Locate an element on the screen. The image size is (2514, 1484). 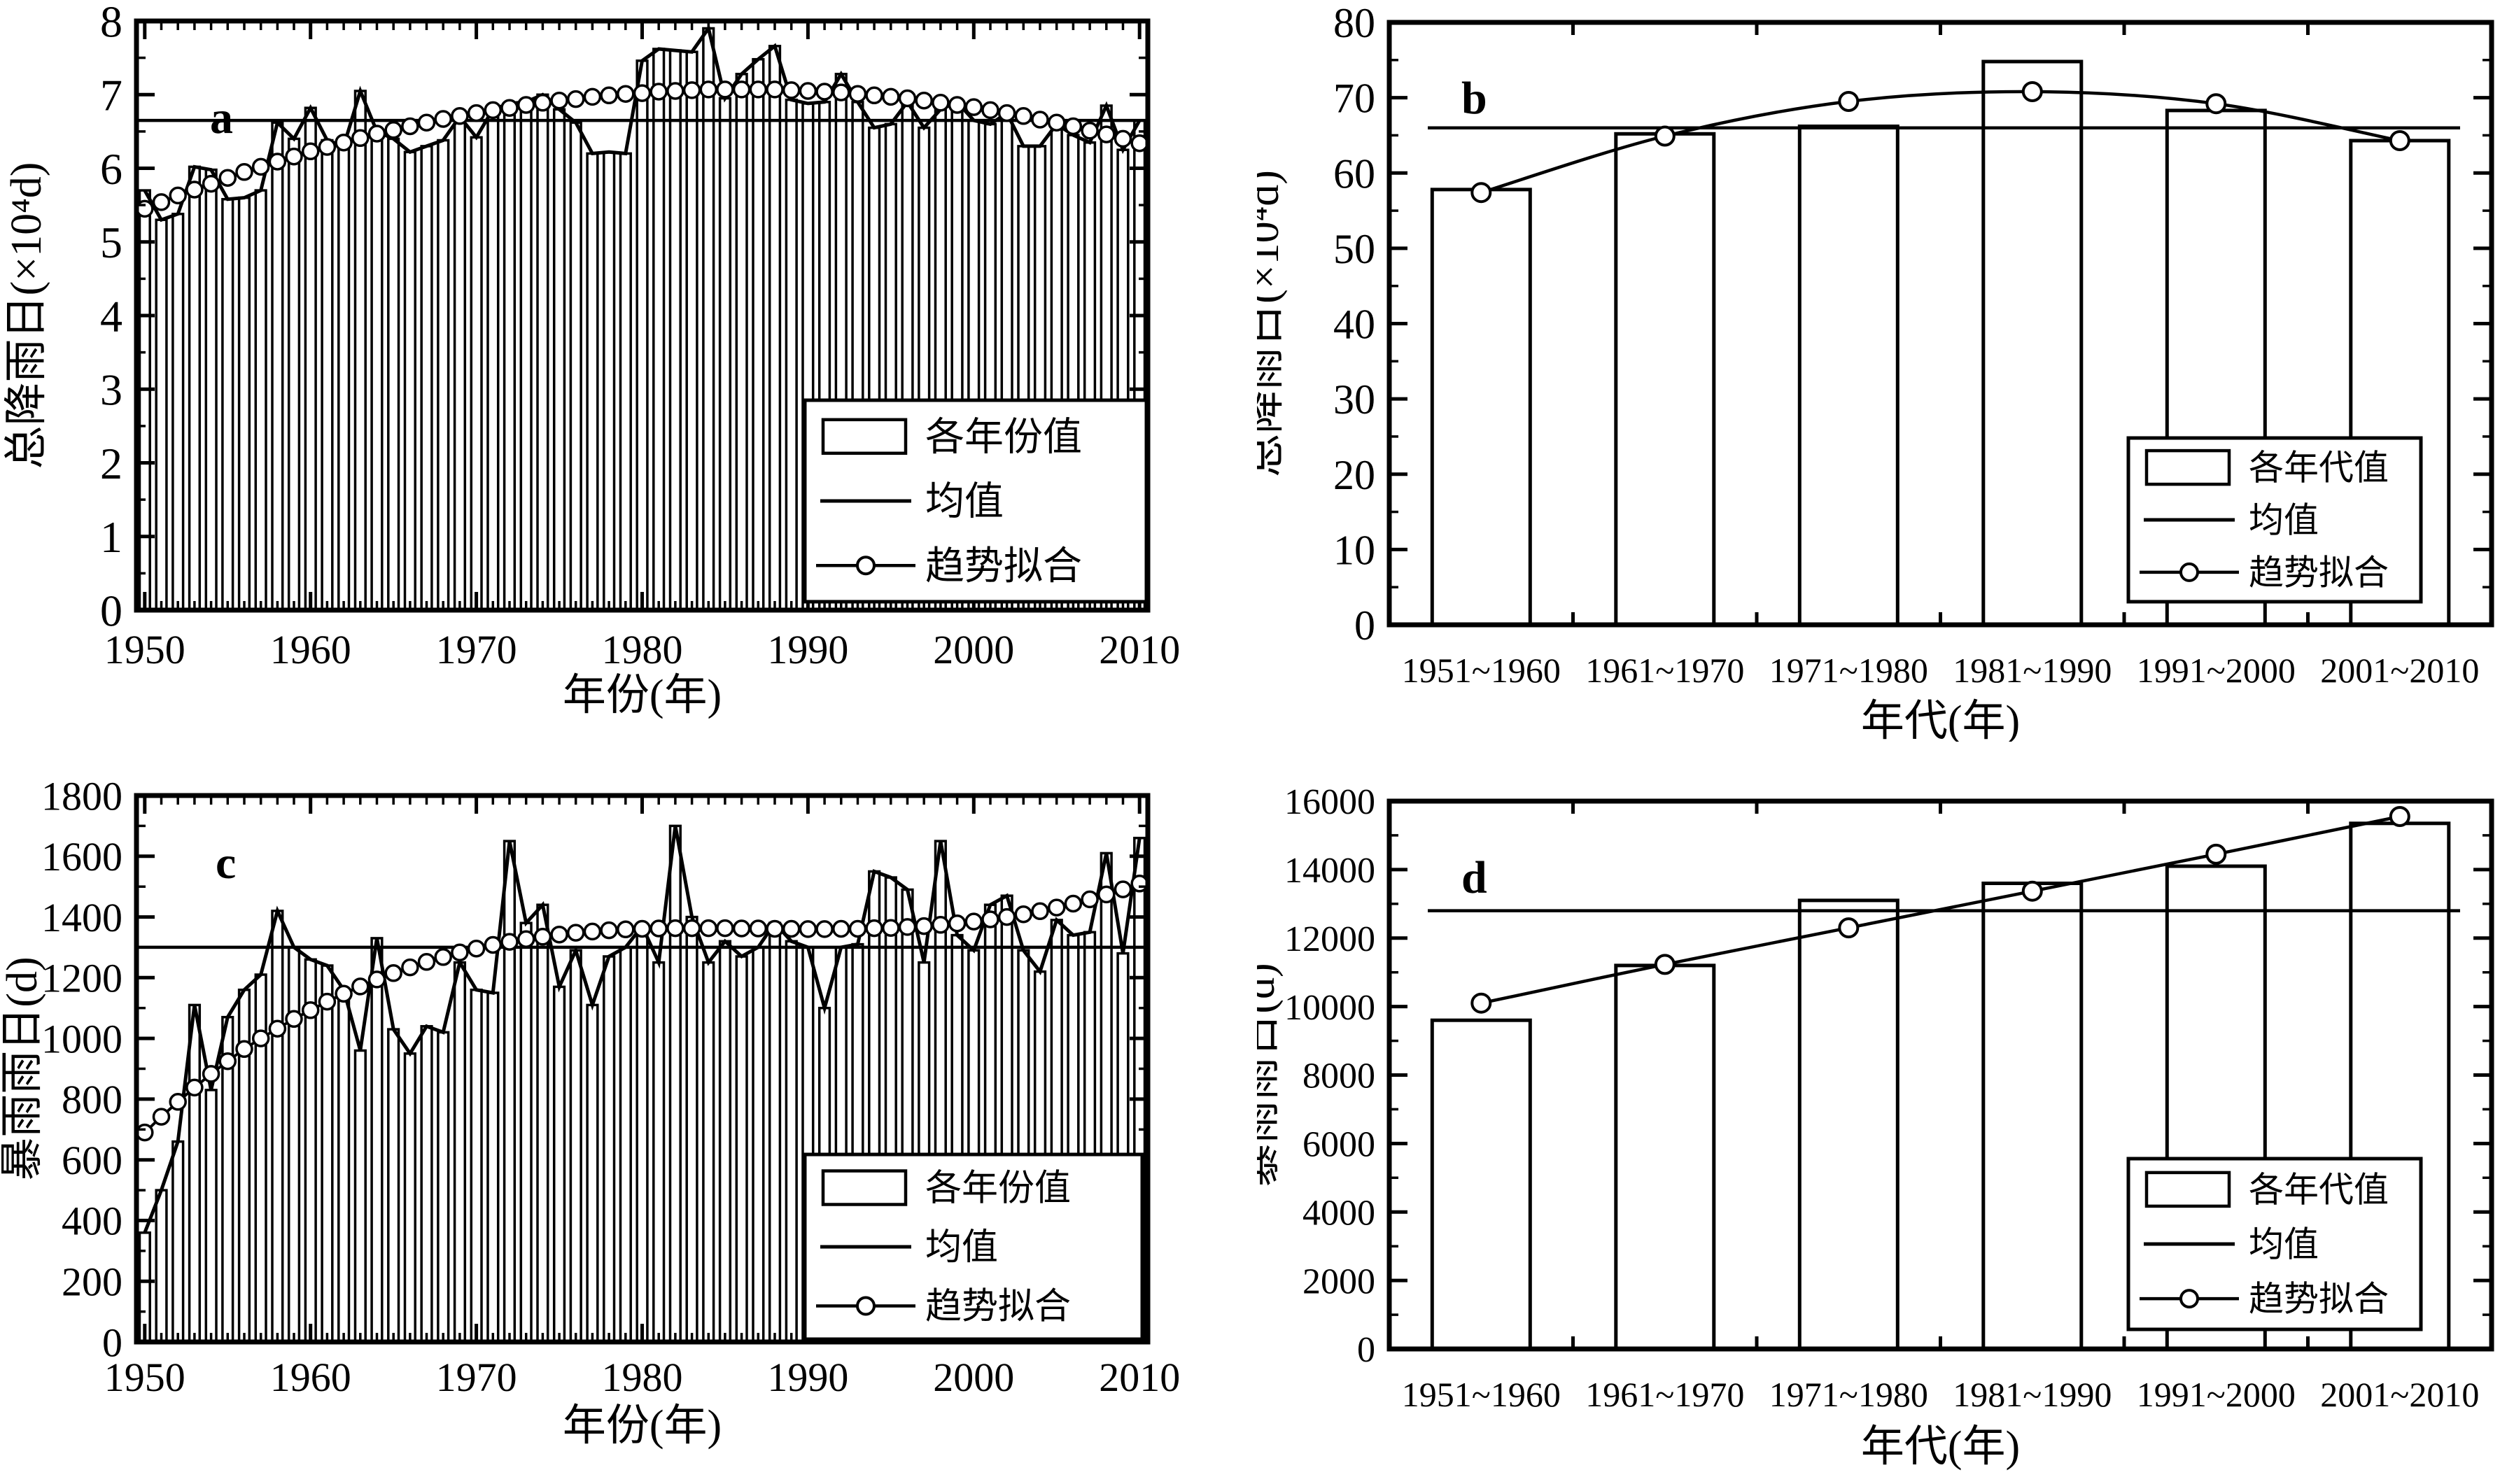
x-tick-label: 1961~1970 is located at coordinates (1664, 1395).